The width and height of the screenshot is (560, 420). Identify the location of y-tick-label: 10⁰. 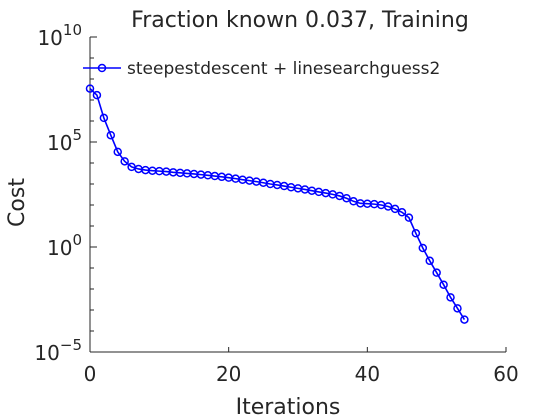
(64, 245).